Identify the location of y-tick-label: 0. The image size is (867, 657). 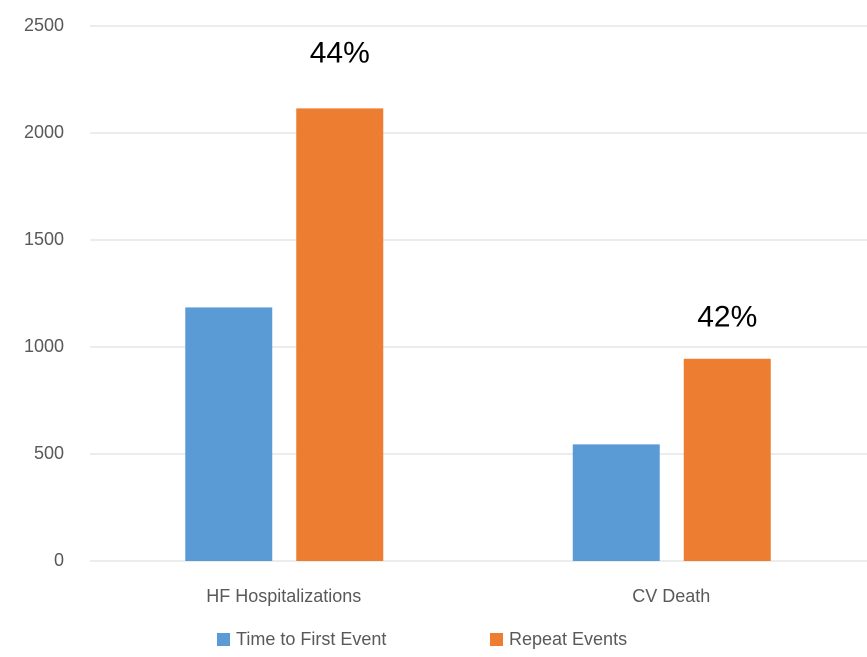
(59, 560).